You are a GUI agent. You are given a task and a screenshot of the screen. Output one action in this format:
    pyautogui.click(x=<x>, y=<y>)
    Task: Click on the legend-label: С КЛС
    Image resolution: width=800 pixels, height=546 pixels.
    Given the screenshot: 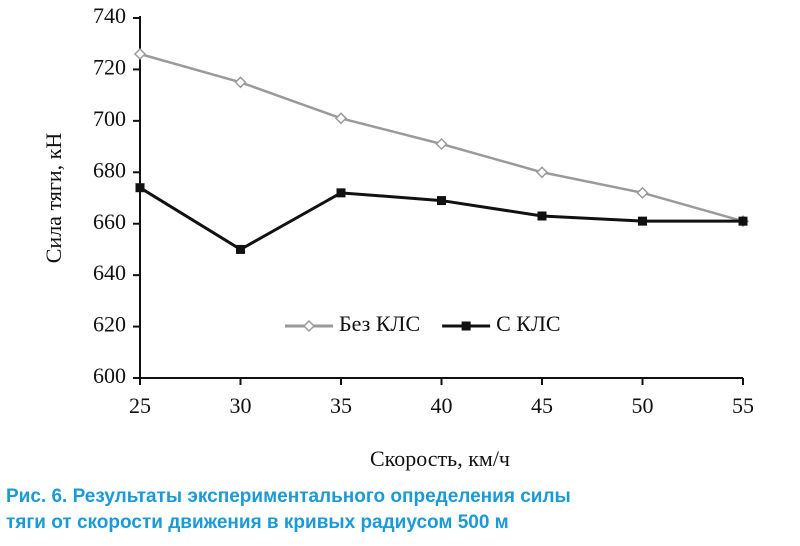 What is the action you would take?
    pyautogui.click(x=528, y=323)
    